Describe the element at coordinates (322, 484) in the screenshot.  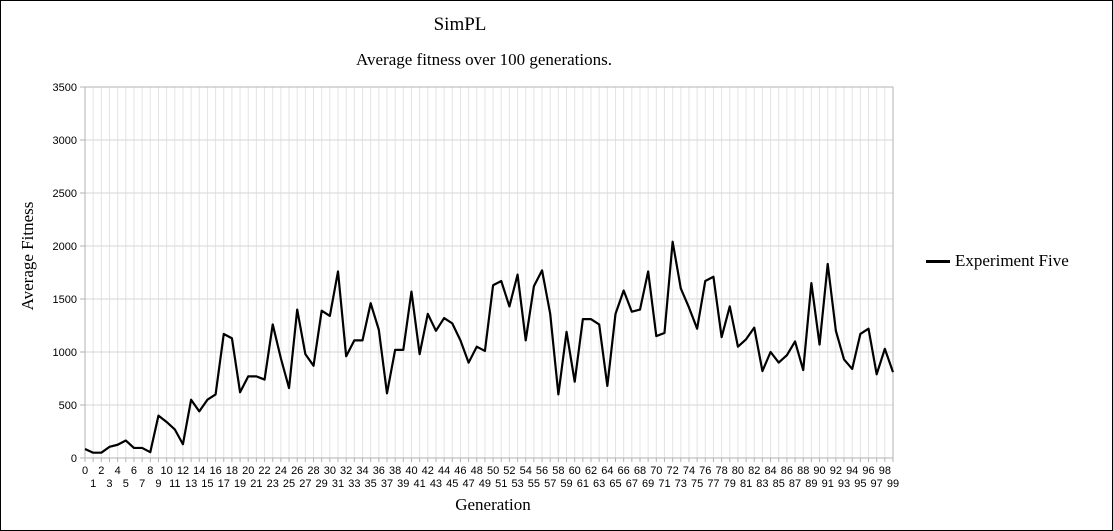
I see `x-tick-label: 29` at that location.